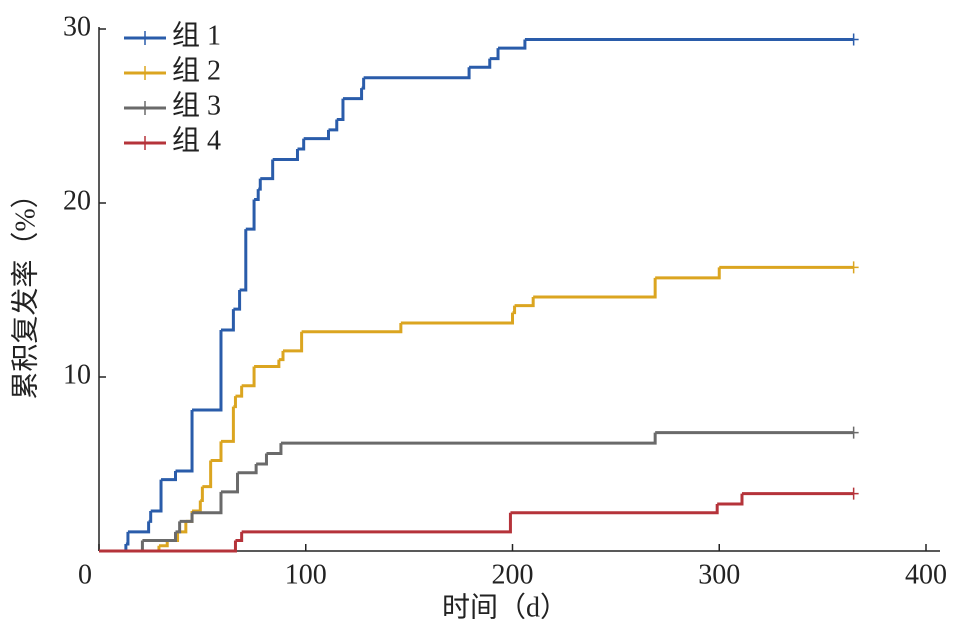 The height and width of the screenshot is (636, 965). Describe the element at coordinates (77, 26) in the screenshot. I see `y-tick-label: 30` at that location.